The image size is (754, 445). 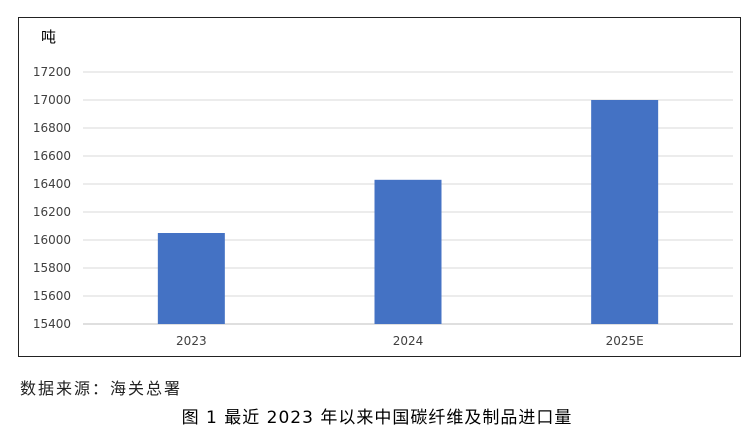 What do you see at coordinates (52, 240) in the screenshot?
I see `y-tick-label: 16000` at bounding box center [52, 240].